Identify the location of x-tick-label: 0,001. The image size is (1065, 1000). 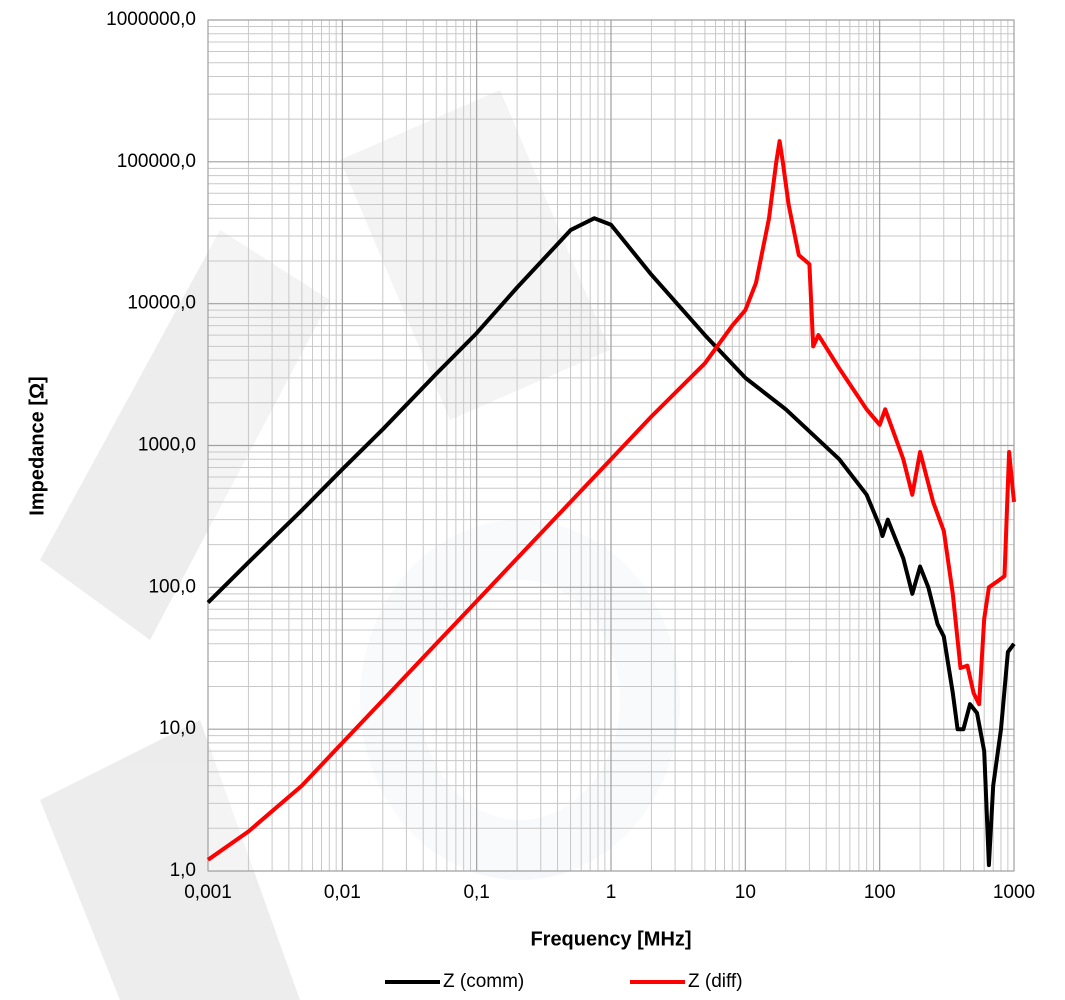
(208, 892).